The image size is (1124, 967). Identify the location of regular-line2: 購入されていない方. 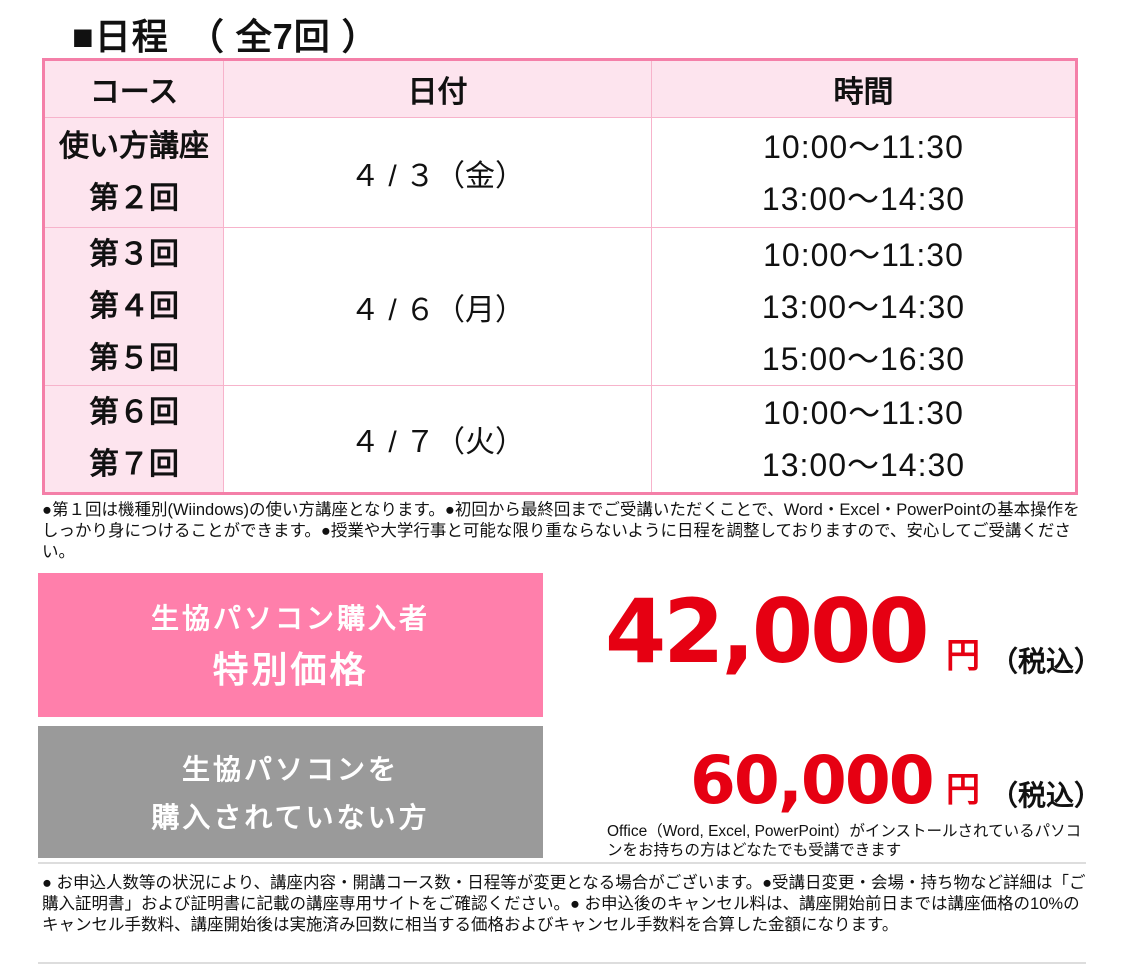
(290, 817).